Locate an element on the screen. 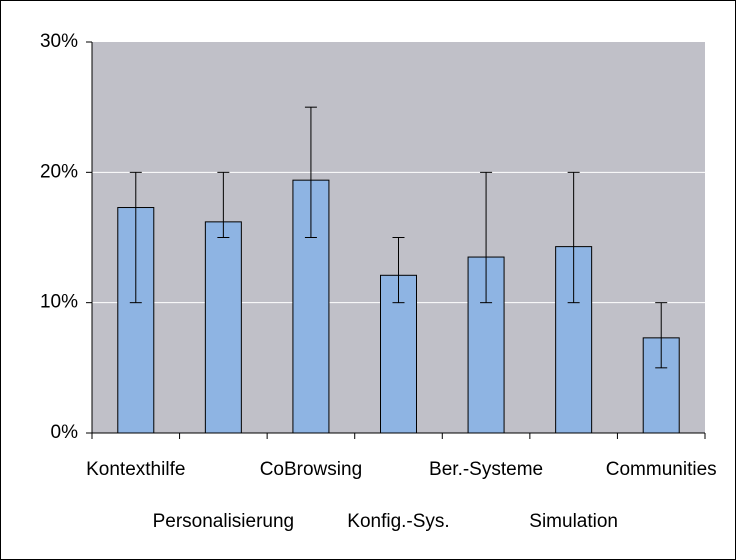  x-tick-label: Personalisierung is located at coordinates (224, 521).